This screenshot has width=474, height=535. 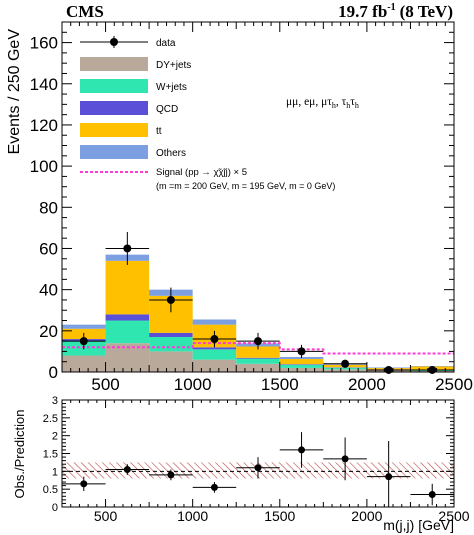 What do you see at coordinates (366, 516) in the screenshot?
I see `ratio-xtick-label-2000: 2000` at bounding box center [366, 516].